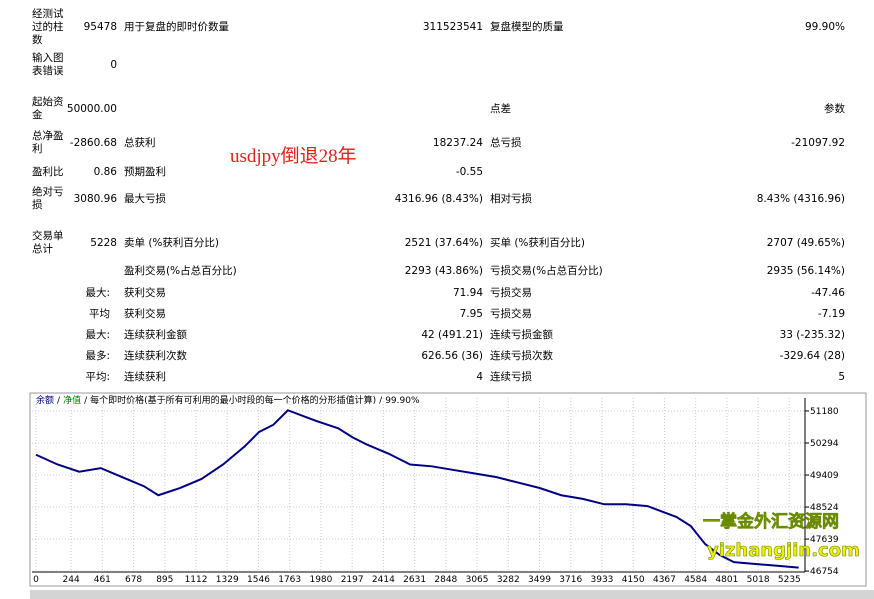 The width and height of the screenshot is (874, 599). What do you see at coordinates (48, 198) in the screenshot?
I see `row-label: 绝对亏损` at bounding box center [48, 198].